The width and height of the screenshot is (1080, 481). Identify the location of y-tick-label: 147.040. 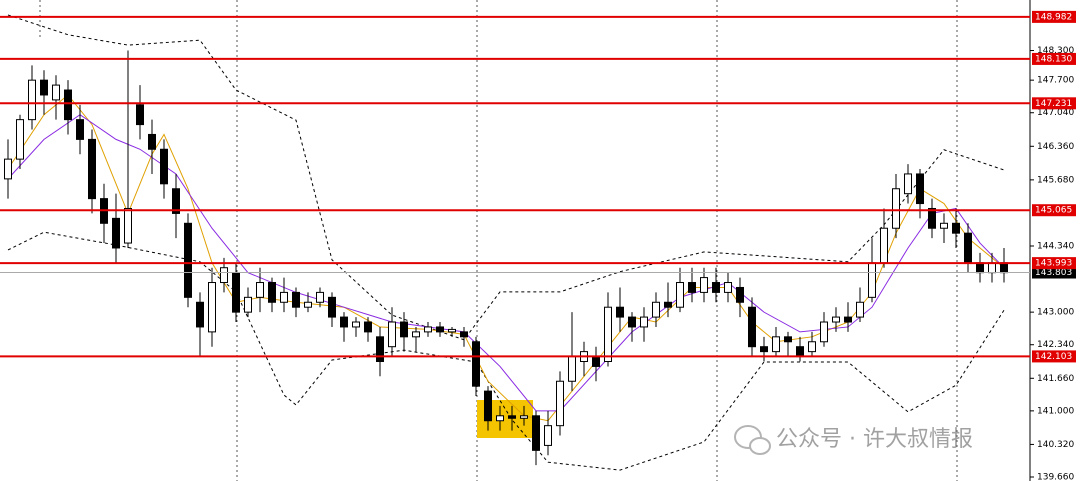
(1055, 113).